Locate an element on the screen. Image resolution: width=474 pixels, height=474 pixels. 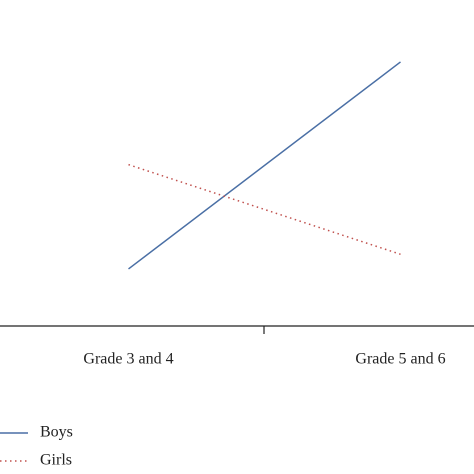
series-line is located at coordinates (264, 209).